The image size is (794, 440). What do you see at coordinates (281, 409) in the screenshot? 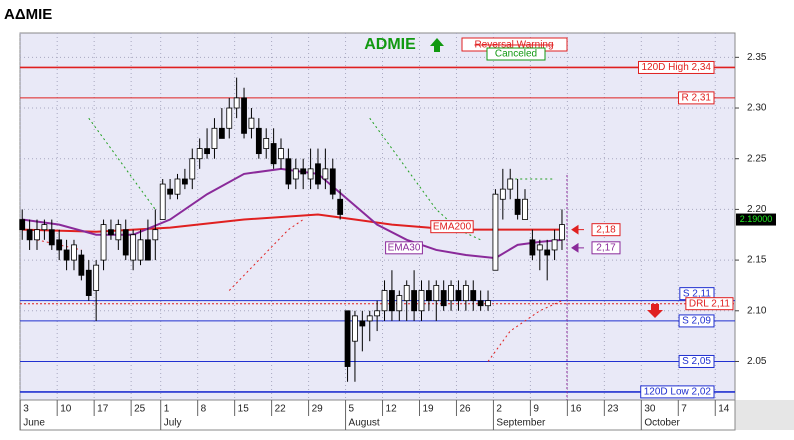
I see `x-tick-label: 22` at bounding box center [281, 409].